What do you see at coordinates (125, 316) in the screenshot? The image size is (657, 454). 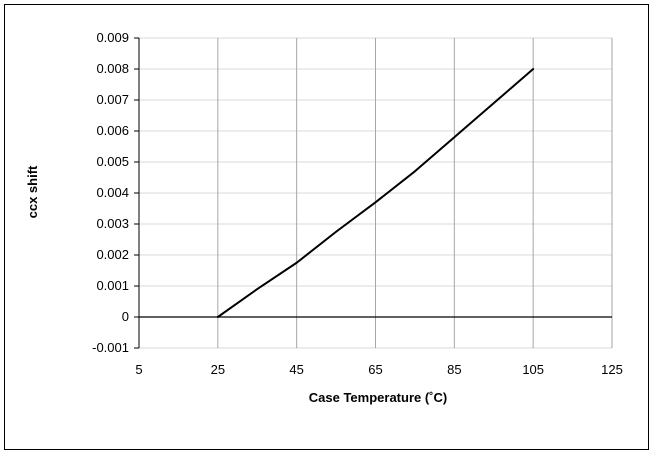 I see `y-tick-label: 0` at bounding box center [125, 316].